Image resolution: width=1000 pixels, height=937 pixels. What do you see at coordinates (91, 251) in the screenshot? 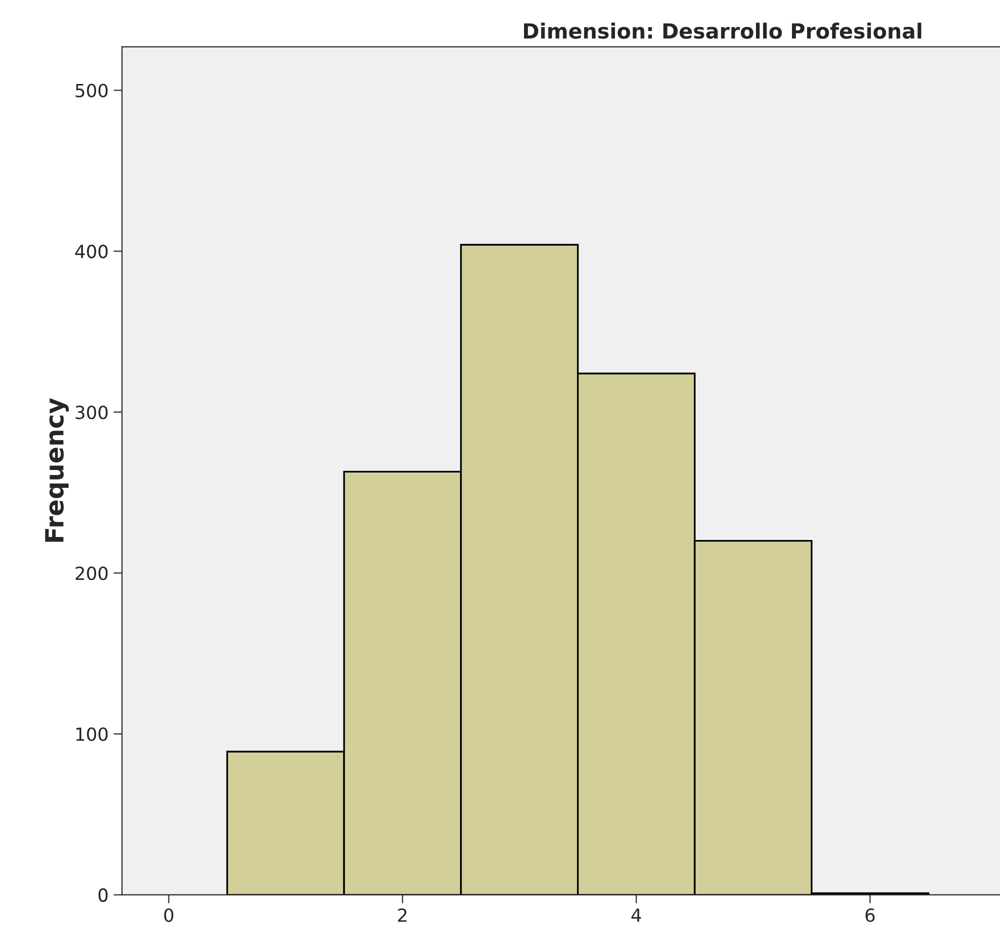
I see `y-tick-label: 400` at bounding box center [91, 251].